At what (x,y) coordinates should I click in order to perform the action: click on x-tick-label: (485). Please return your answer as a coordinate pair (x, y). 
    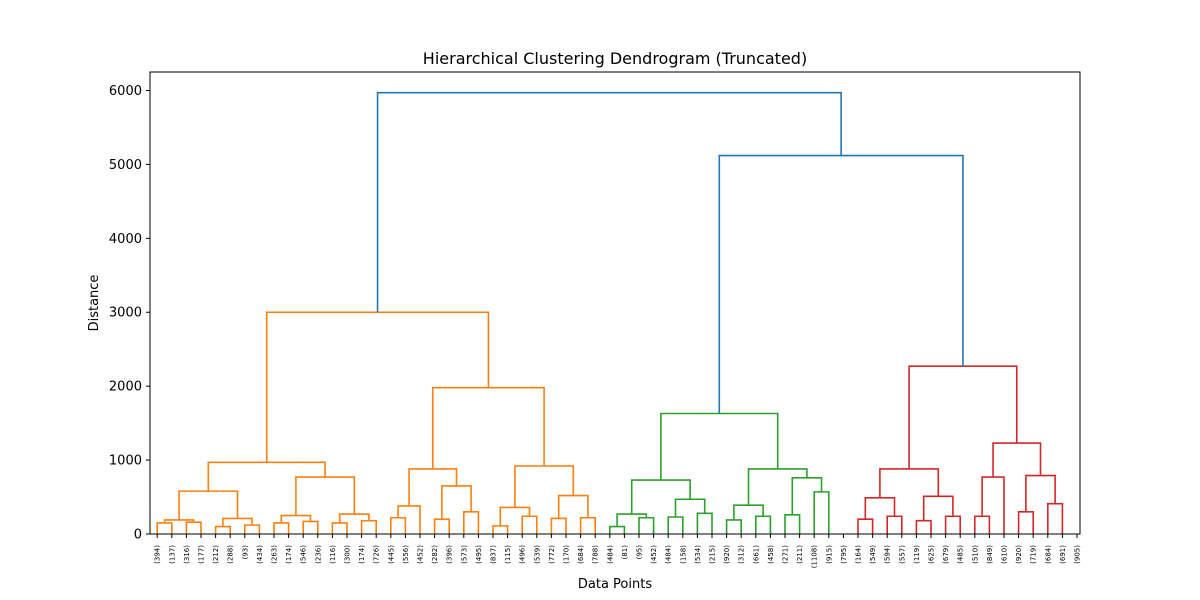
    Looking at the image, I should click on (961, 554).